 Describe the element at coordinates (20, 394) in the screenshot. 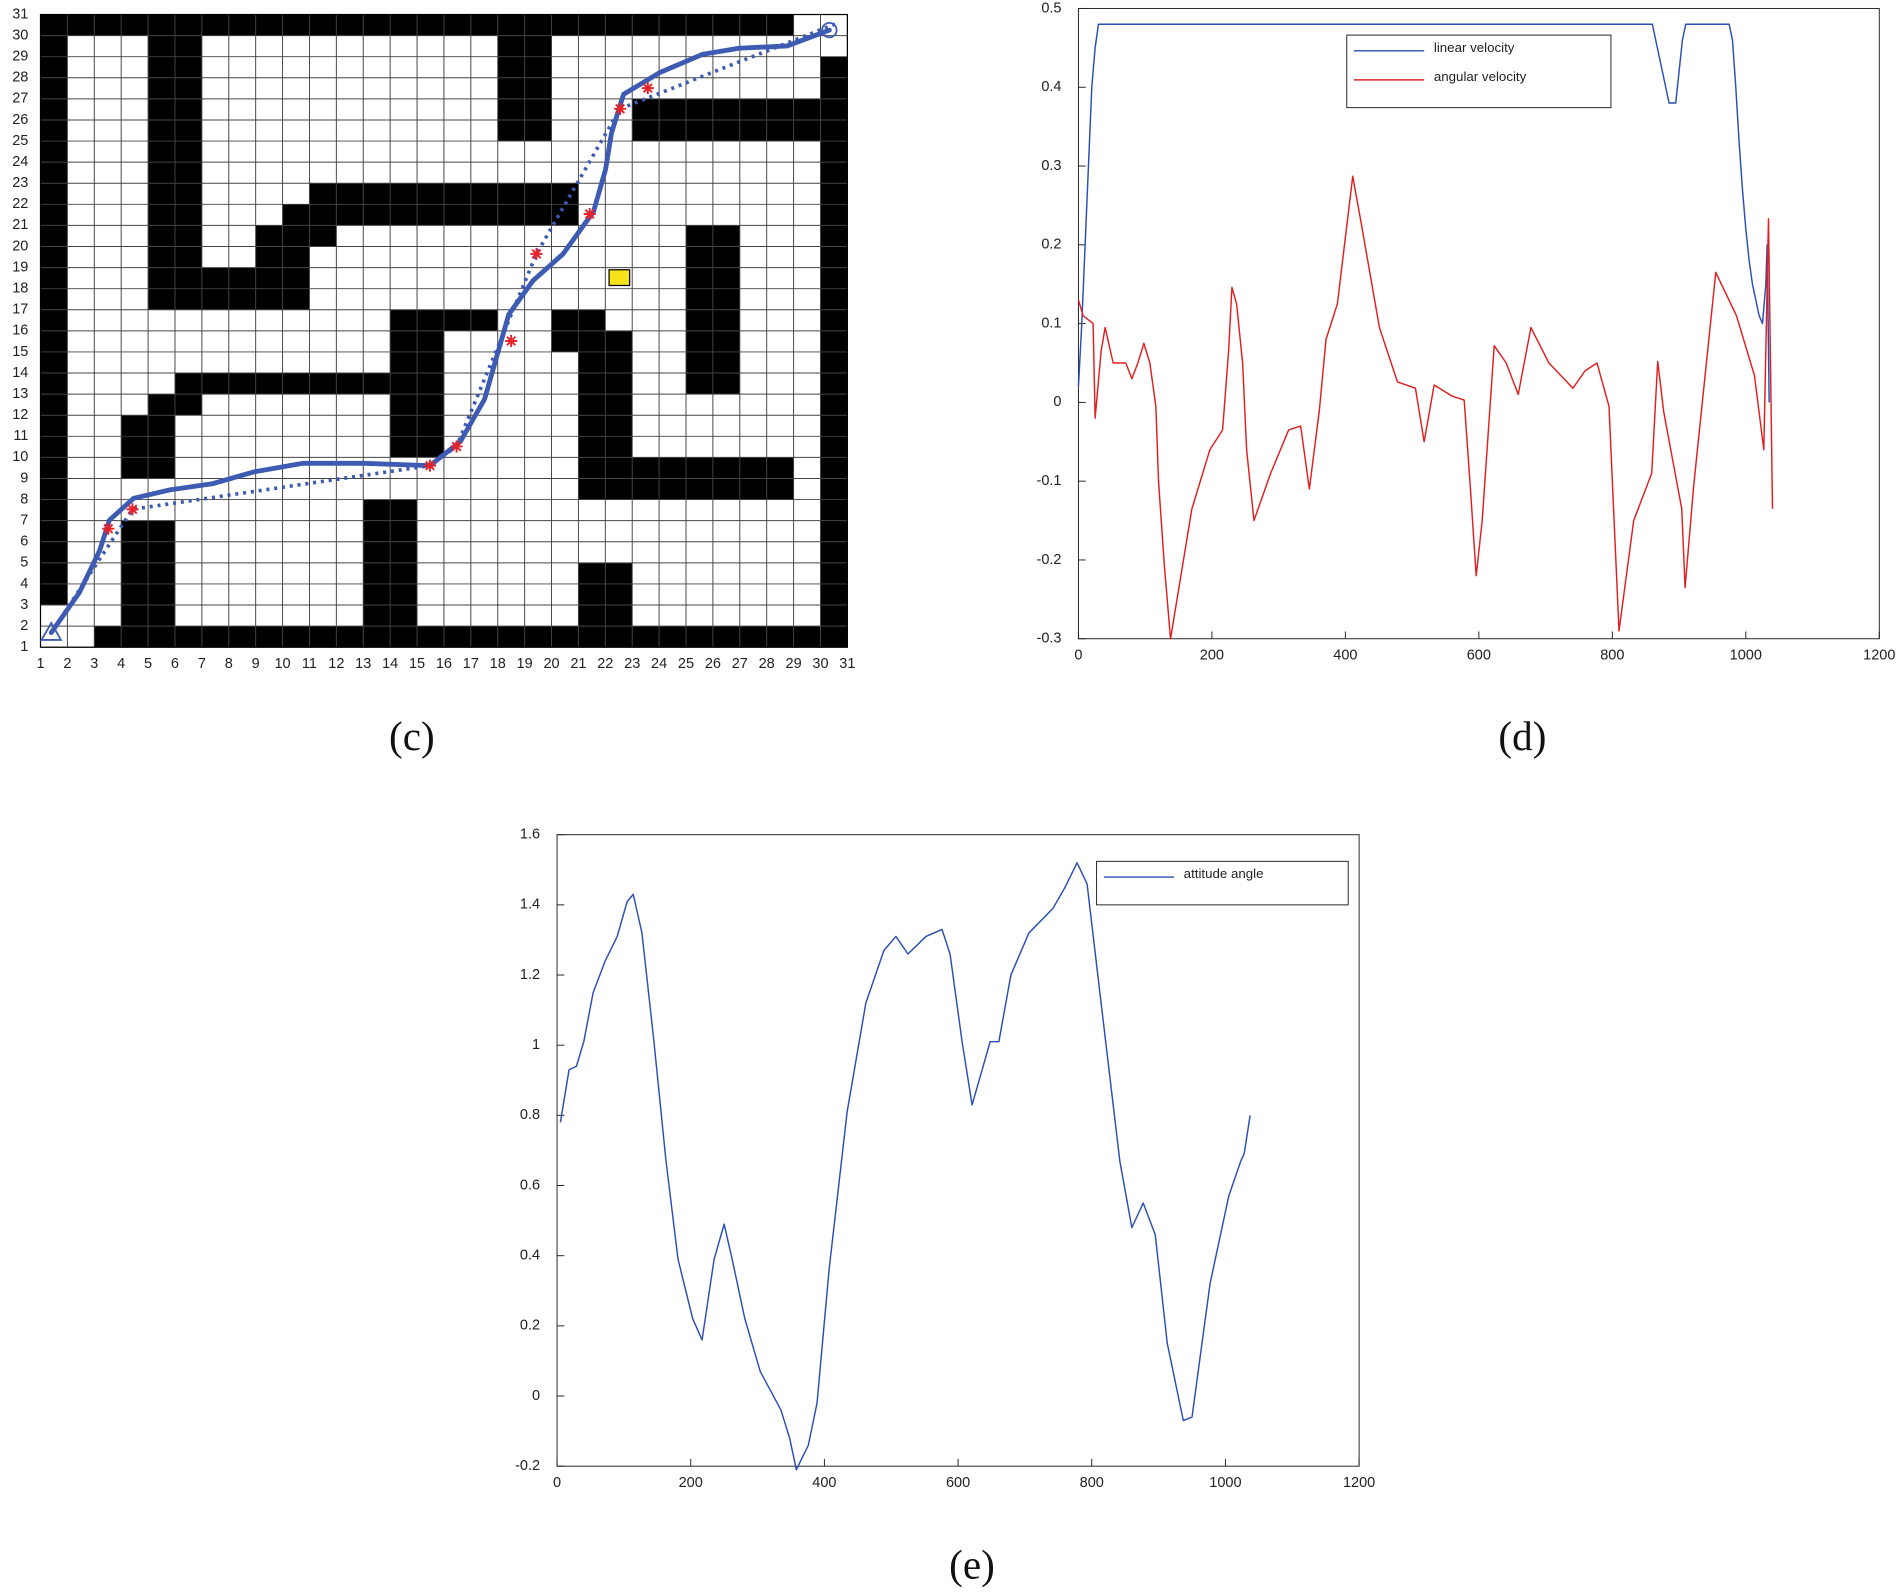

I see `y-tick-label: 13` at that location.